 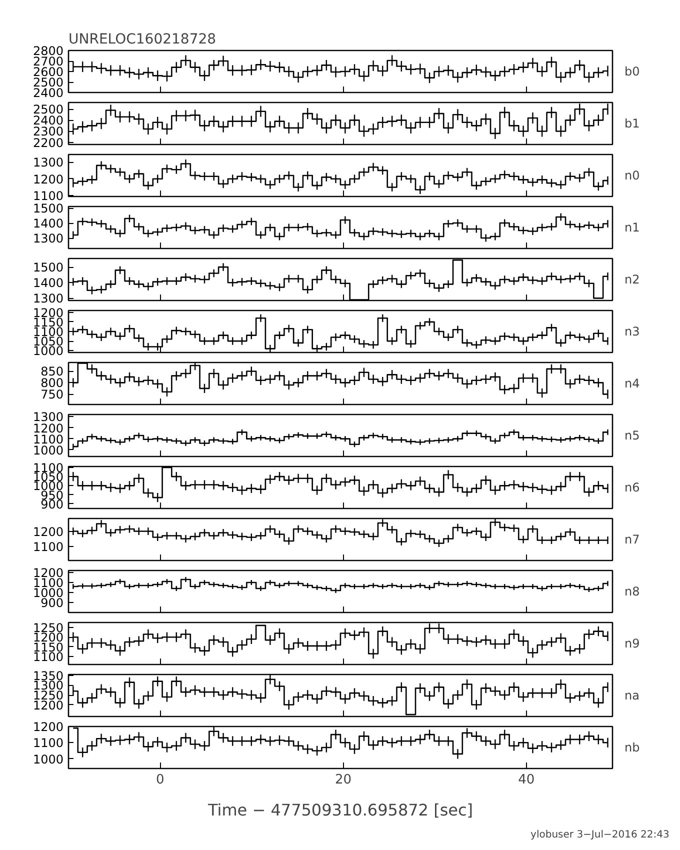 What do you see at coordinates (340, 810) in the screenshot?
I see `x-axis-title: Time − 477509310.695872 [sec]` at bounding box center [340, 810].